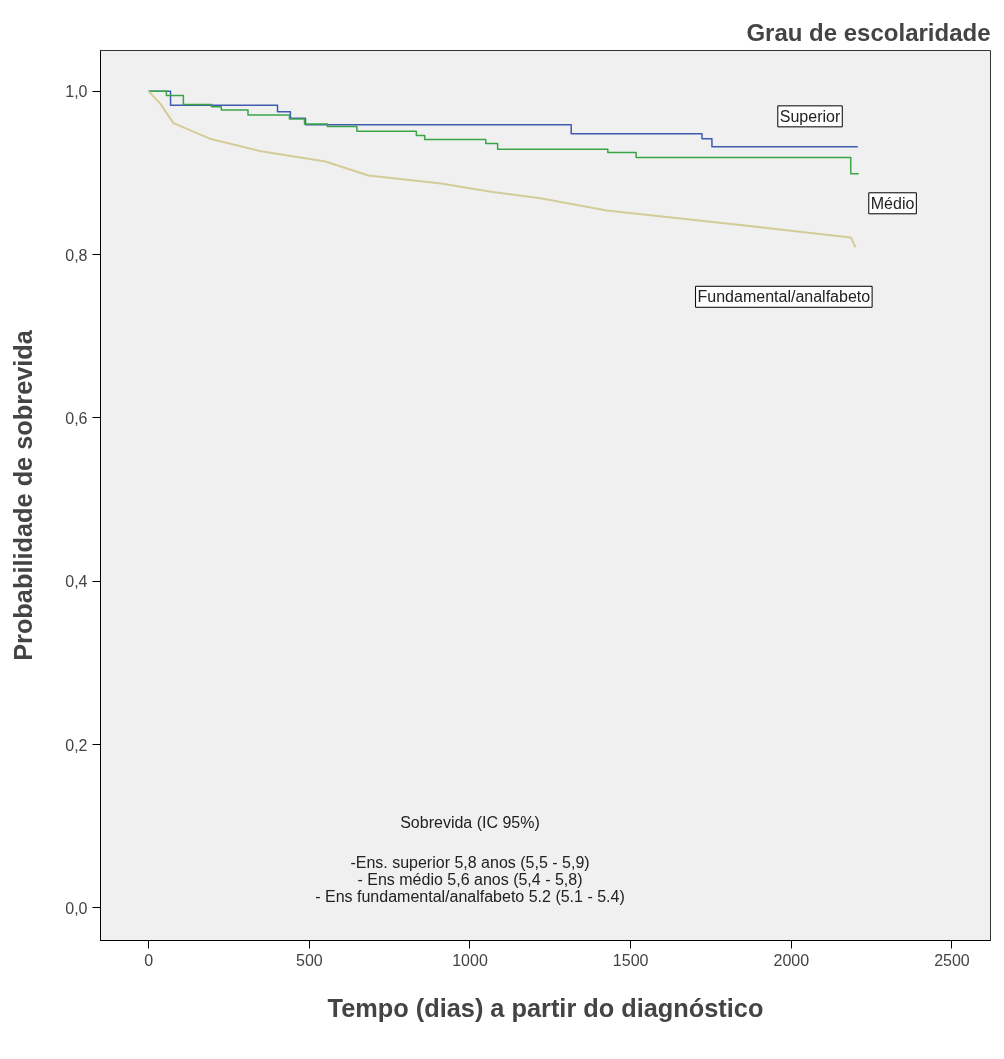  Describe the element at coordinates (309, 960) in the screenshot. I see `x-tick-label: 500` at that location.